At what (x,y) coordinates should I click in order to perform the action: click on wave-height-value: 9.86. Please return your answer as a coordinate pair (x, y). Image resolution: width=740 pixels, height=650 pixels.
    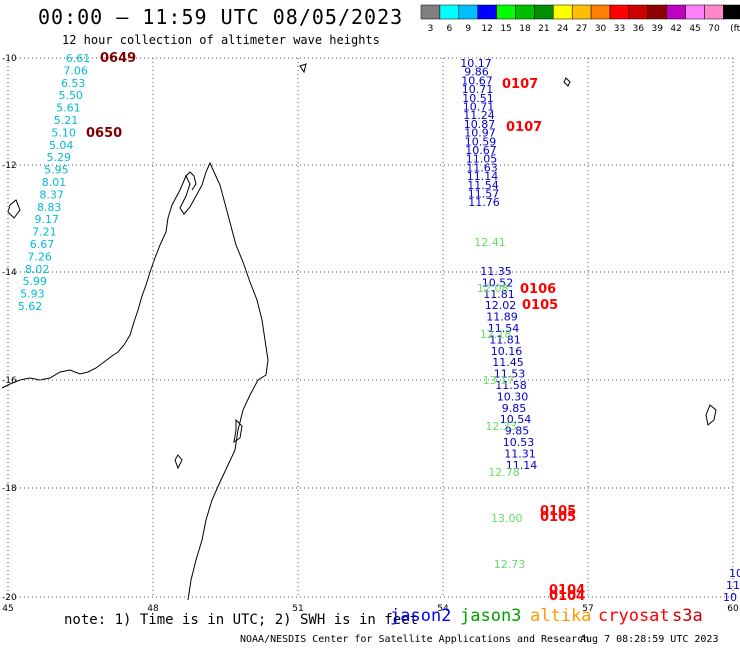
    Looking at the image, I should click on (476, 72).